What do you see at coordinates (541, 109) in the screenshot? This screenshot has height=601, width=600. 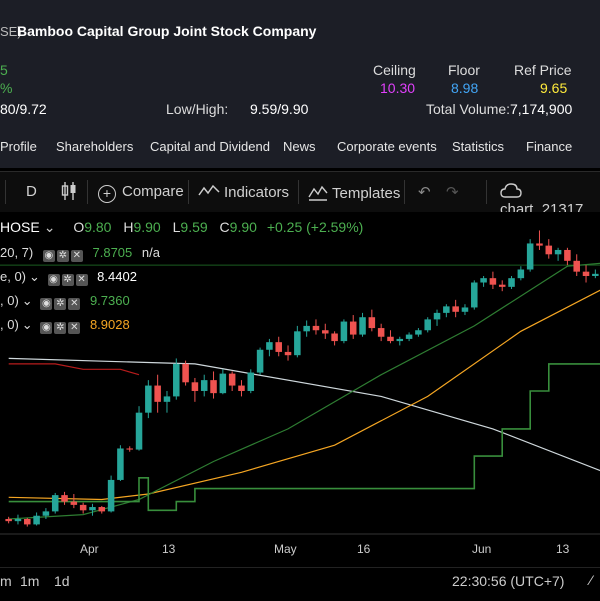 I see `total-volume-value: 7,174,900` at bounding box center [541, 109].